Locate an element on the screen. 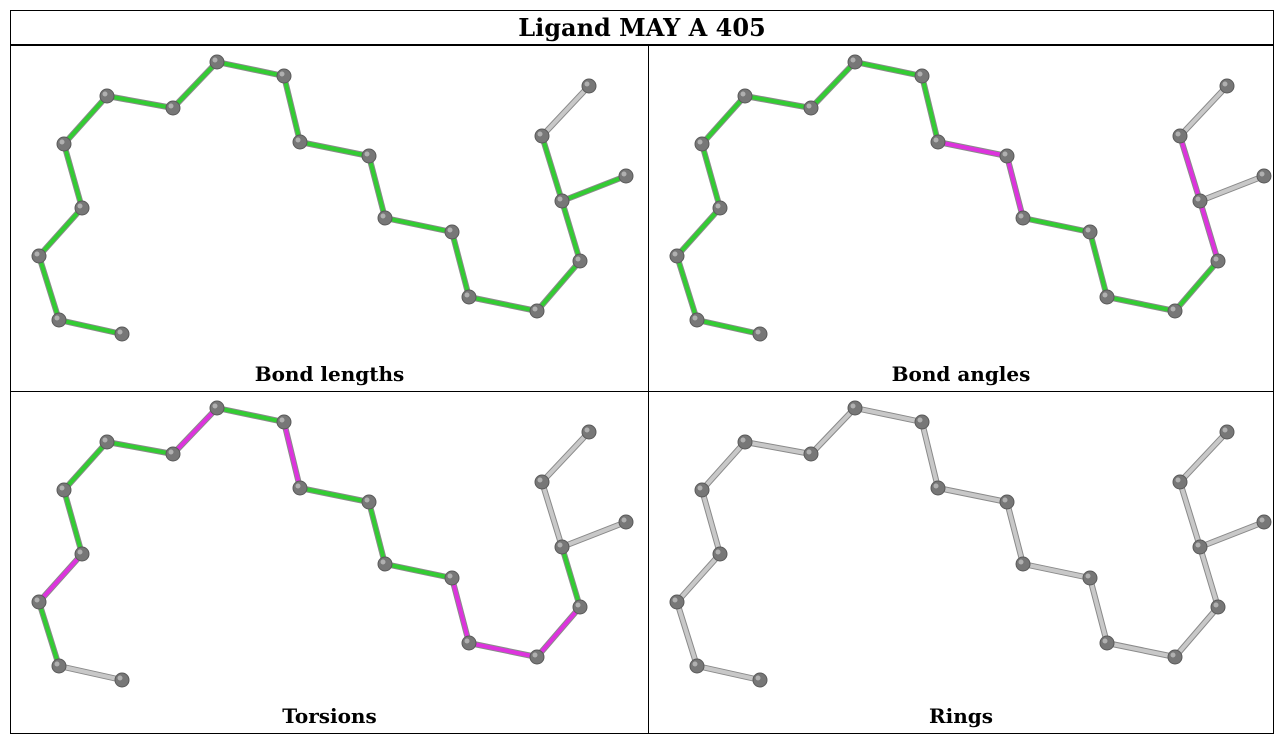  caption-torsions: Torsions is located at coordinates (329, 716).